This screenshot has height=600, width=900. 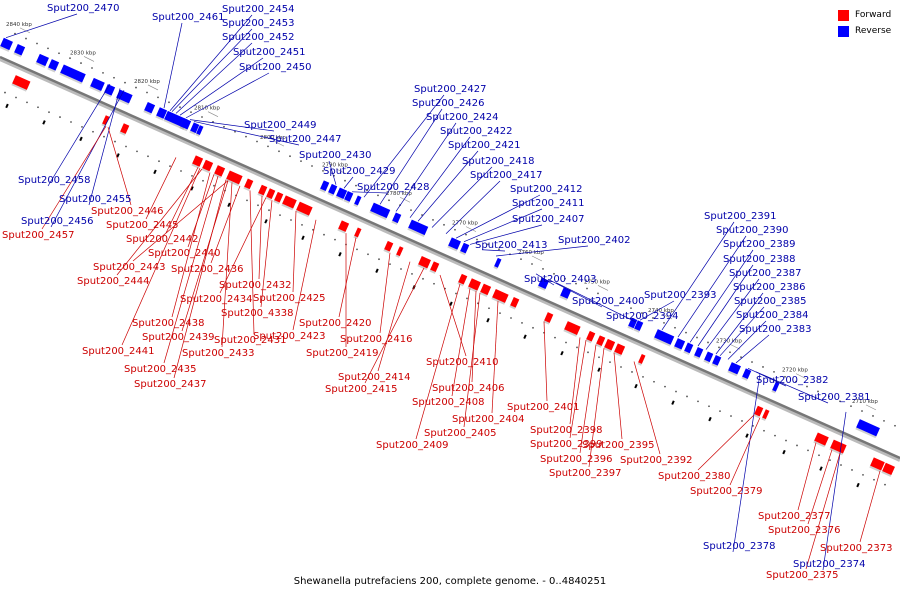 What do you see at coordinates (537, 258) in the screenshot?
I see `tick-mark` at bounding box center [537, 258].